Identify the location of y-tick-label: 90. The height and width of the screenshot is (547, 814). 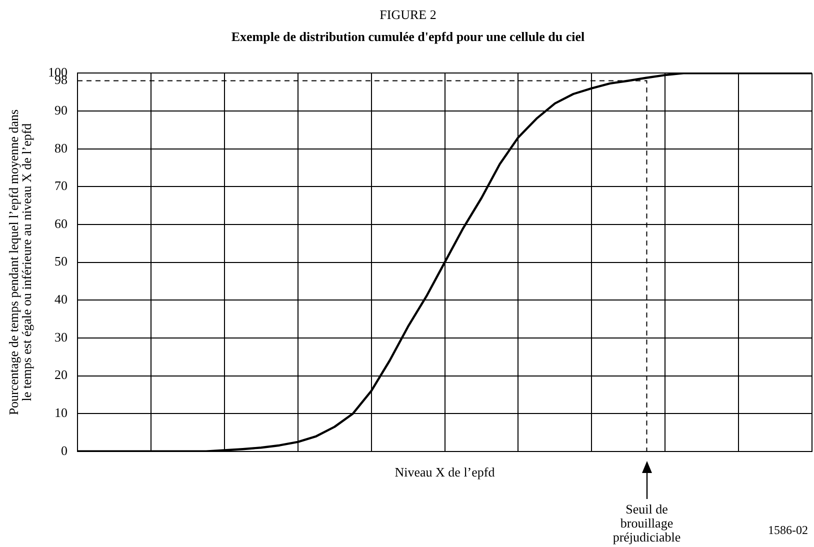
(61, 110).